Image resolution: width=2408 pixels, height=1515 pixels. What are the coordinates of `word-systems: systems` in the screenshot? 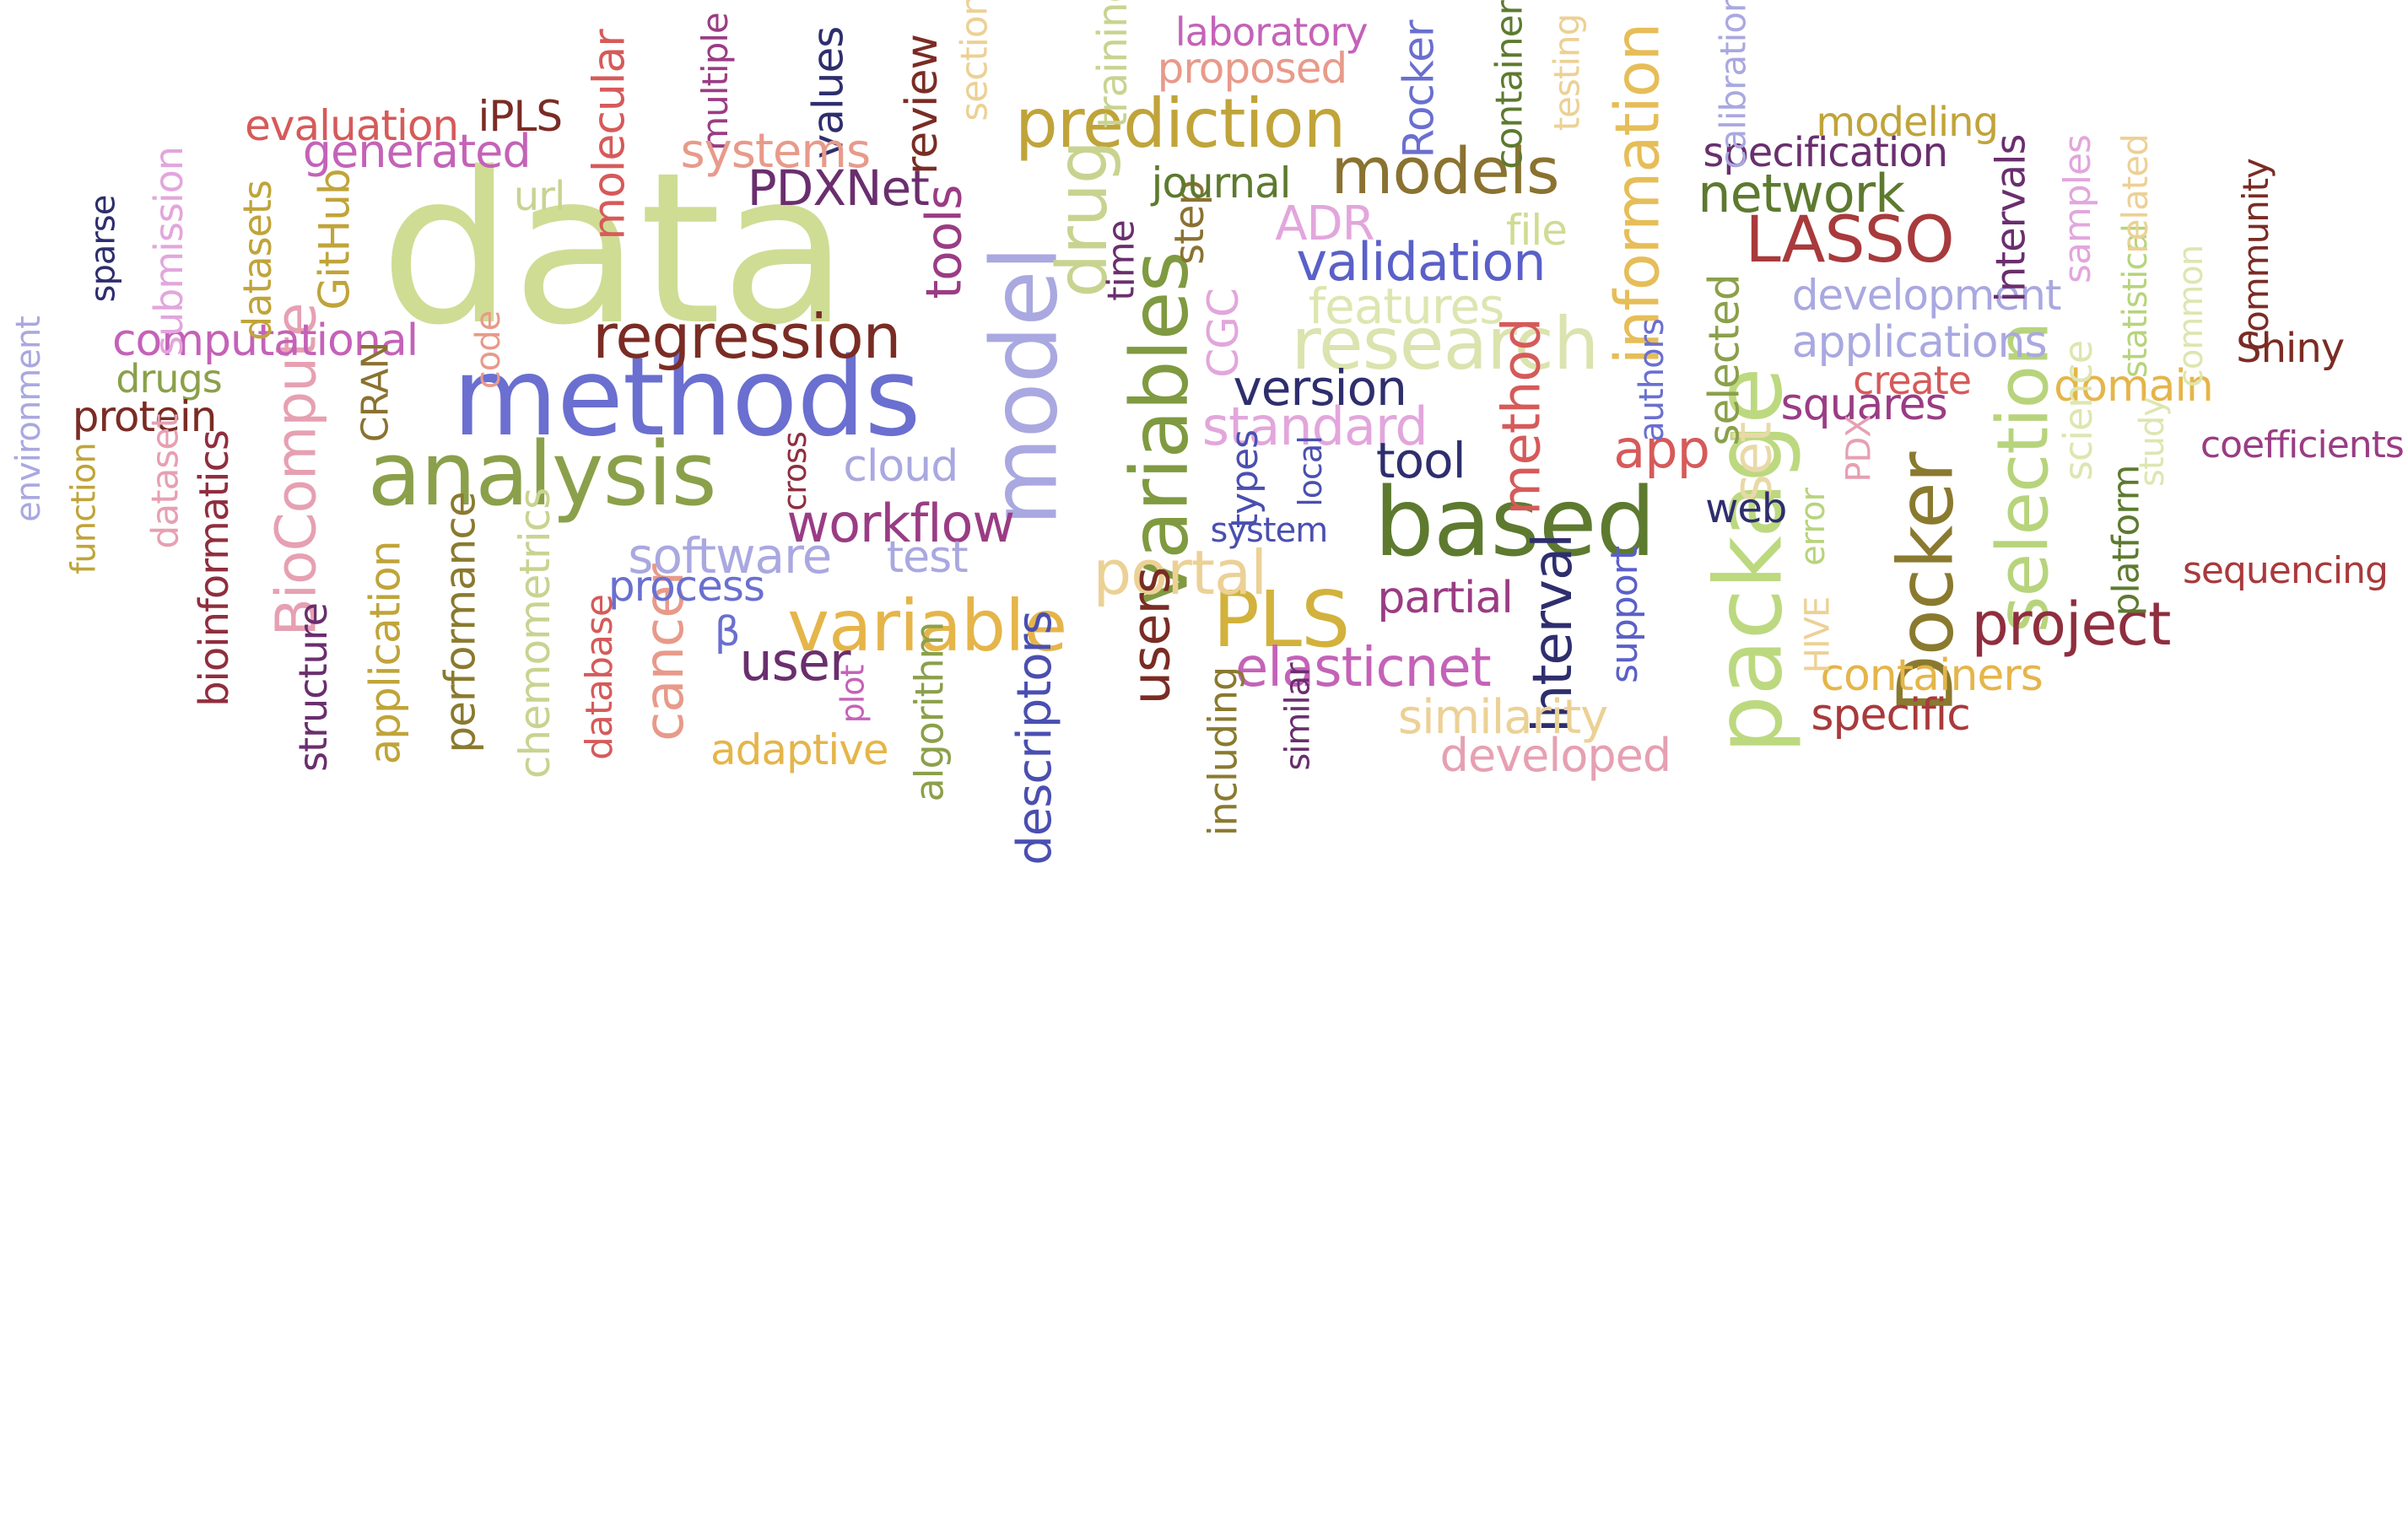 It's located at (776, 151).